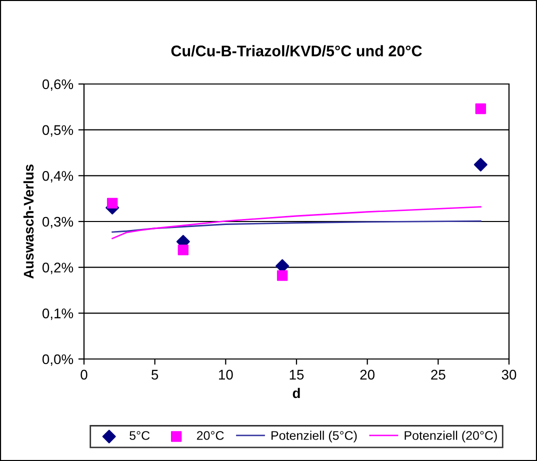  I want to click on legend-label: 20°C, so click(210, 435).